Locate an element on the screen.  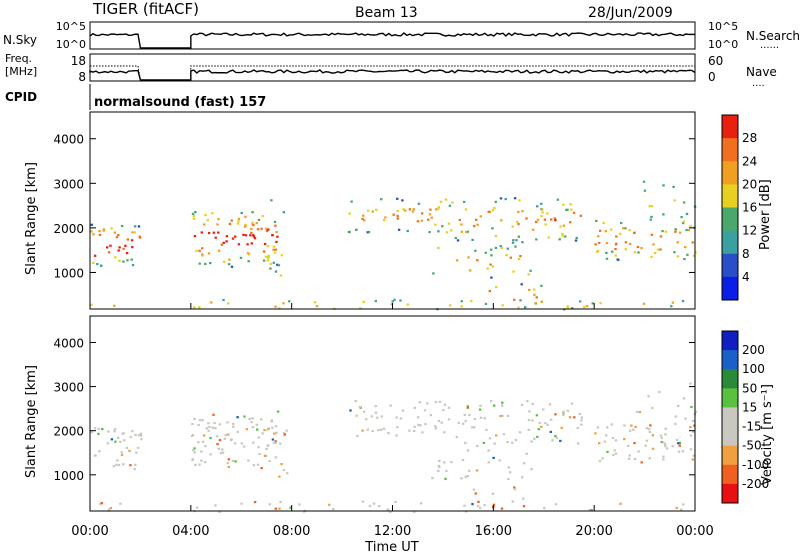
range-tick-label: 3000 is located at coordinates (68, 388).